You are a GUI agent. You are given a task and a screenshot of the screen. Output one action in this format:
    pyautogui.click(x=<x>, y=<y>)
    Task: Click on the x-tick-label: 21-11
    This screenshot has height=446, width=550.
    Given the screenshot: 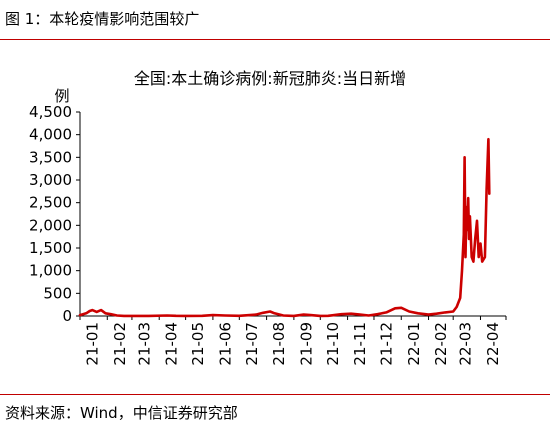 What is the action you would take?
    pyautogui.click(x=360, y=344)
    